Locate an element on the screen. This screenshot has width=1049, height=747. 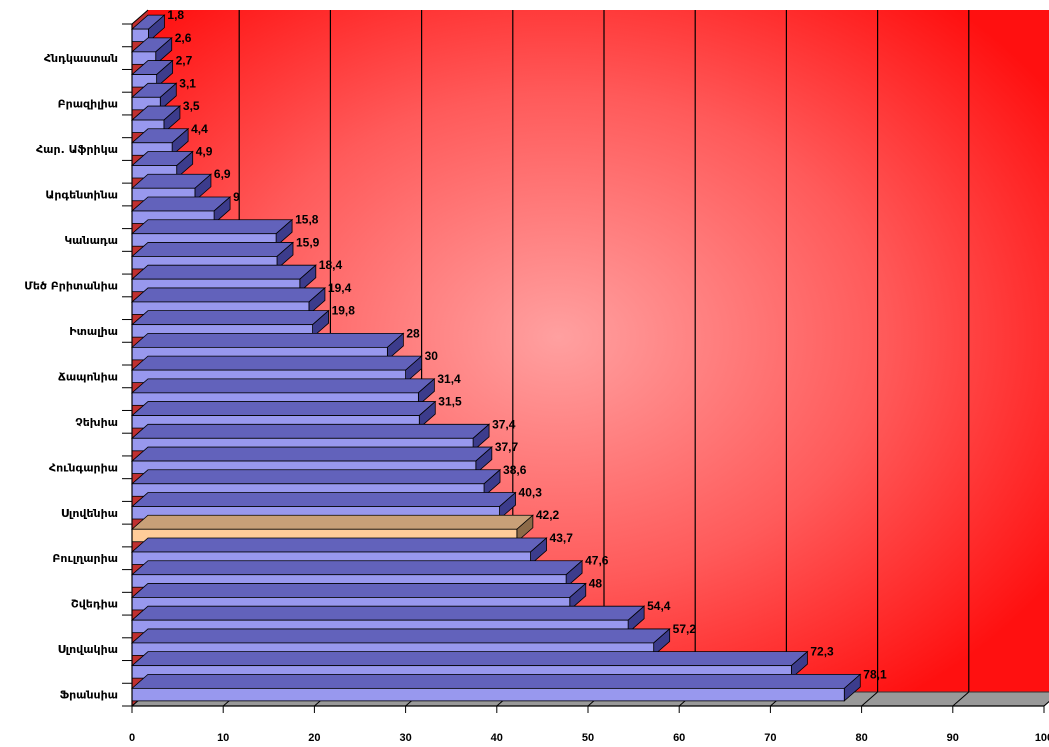
category-label: Շվեդիա is located at coordinates (94, 604).